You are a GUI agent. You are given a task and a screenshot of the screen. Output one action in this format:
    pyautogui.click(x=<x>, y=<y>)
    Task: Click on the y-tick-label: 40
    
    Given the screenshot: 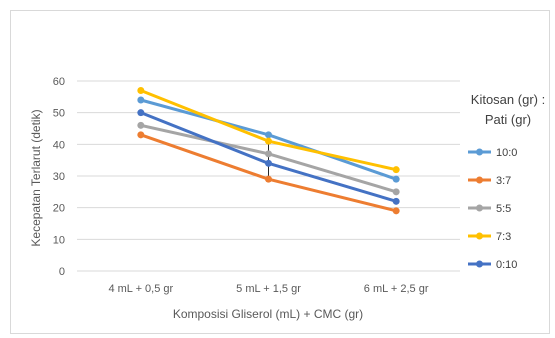 What is the action you would take?
    pyautogui.click(x=59, y=145)
    